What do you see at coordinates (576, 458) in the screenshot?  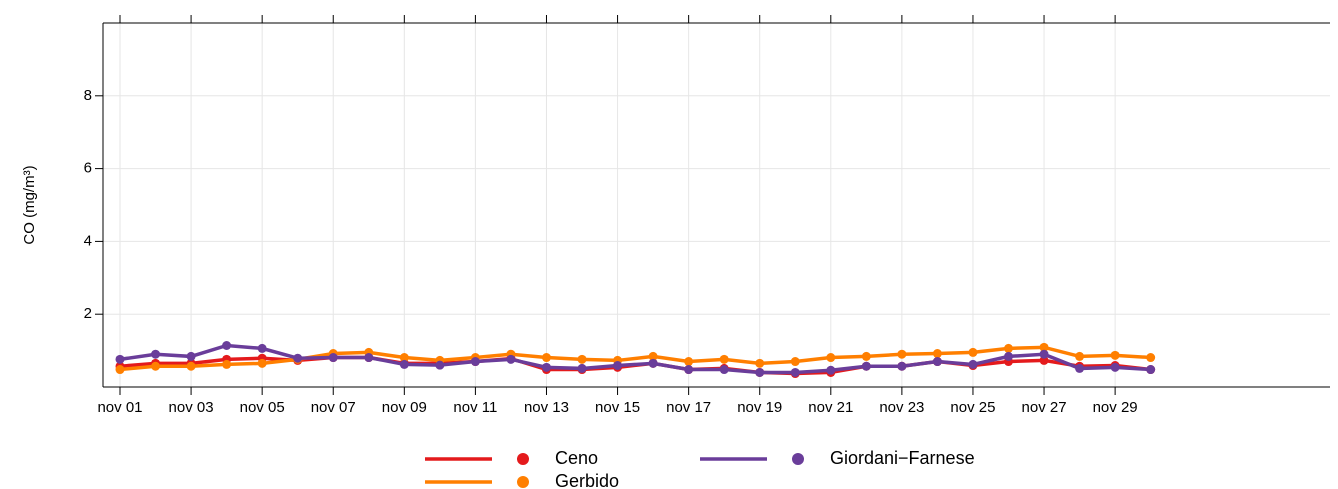 I see `legend-label: Ceno` at bounding box center [576, 458].